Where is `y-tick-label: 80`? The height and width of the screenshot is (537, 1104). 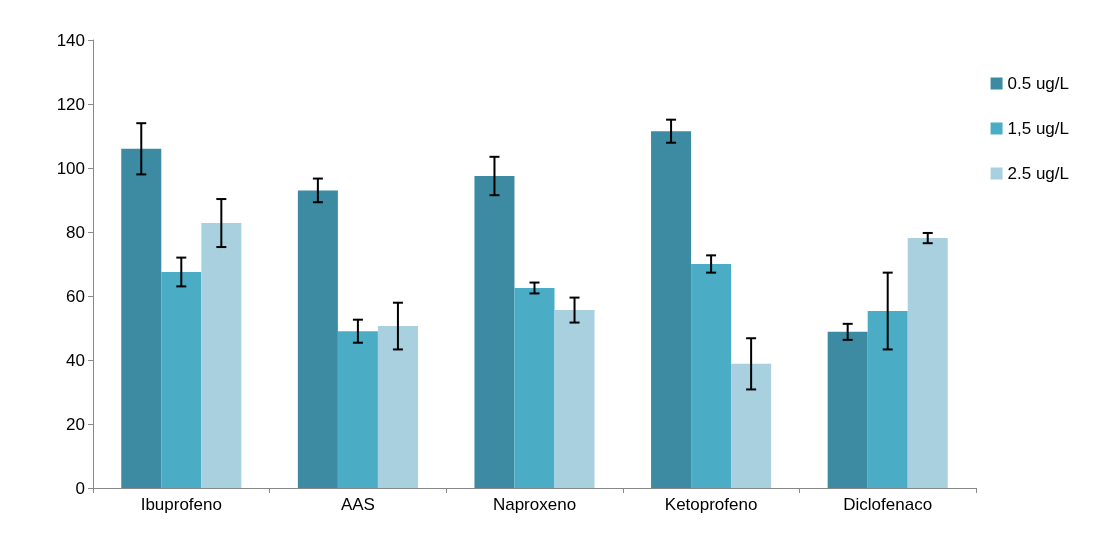 y-tick-label: 80 is located at coordinates (75, 232).